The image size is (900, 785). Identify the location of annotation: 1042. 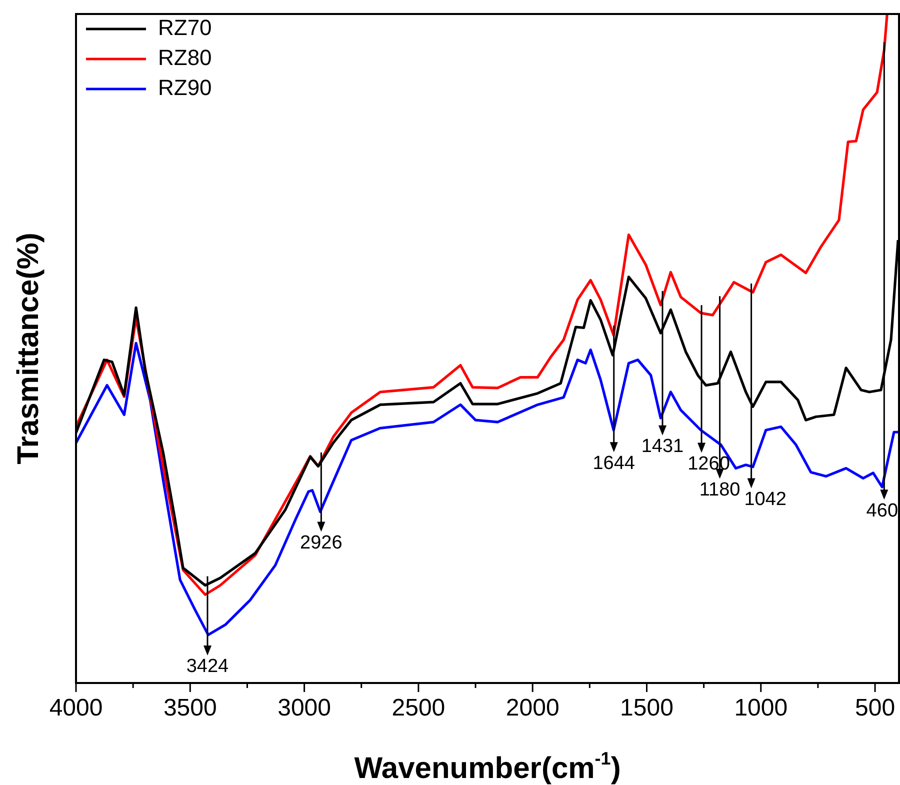
(765, 499).